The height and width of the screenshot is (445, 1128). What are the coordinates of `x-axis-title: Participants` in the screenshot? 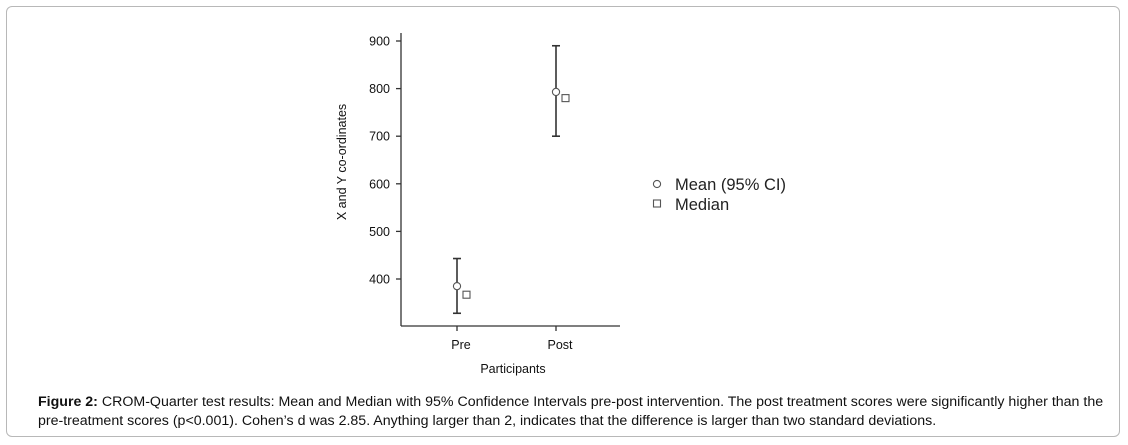 It's located at (512, 369).